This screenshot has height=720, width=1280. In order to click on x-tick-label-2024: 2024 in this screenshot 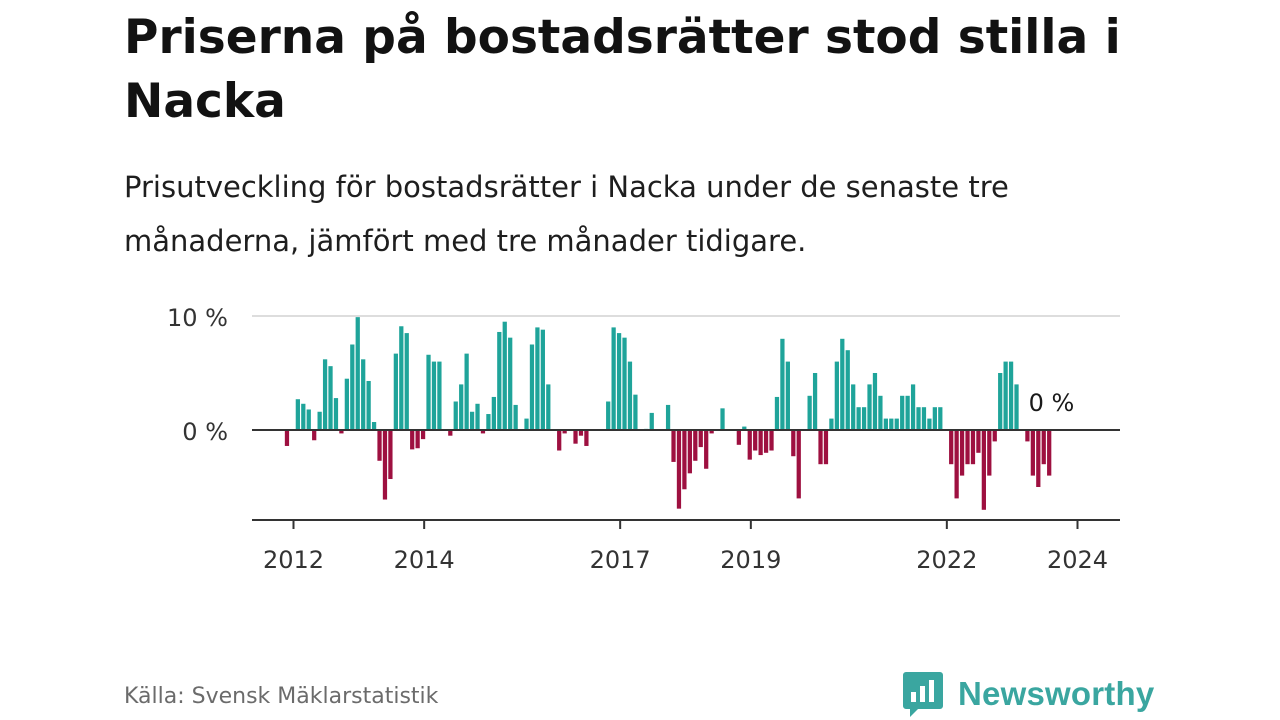, I will do `click(1077, 560)`.